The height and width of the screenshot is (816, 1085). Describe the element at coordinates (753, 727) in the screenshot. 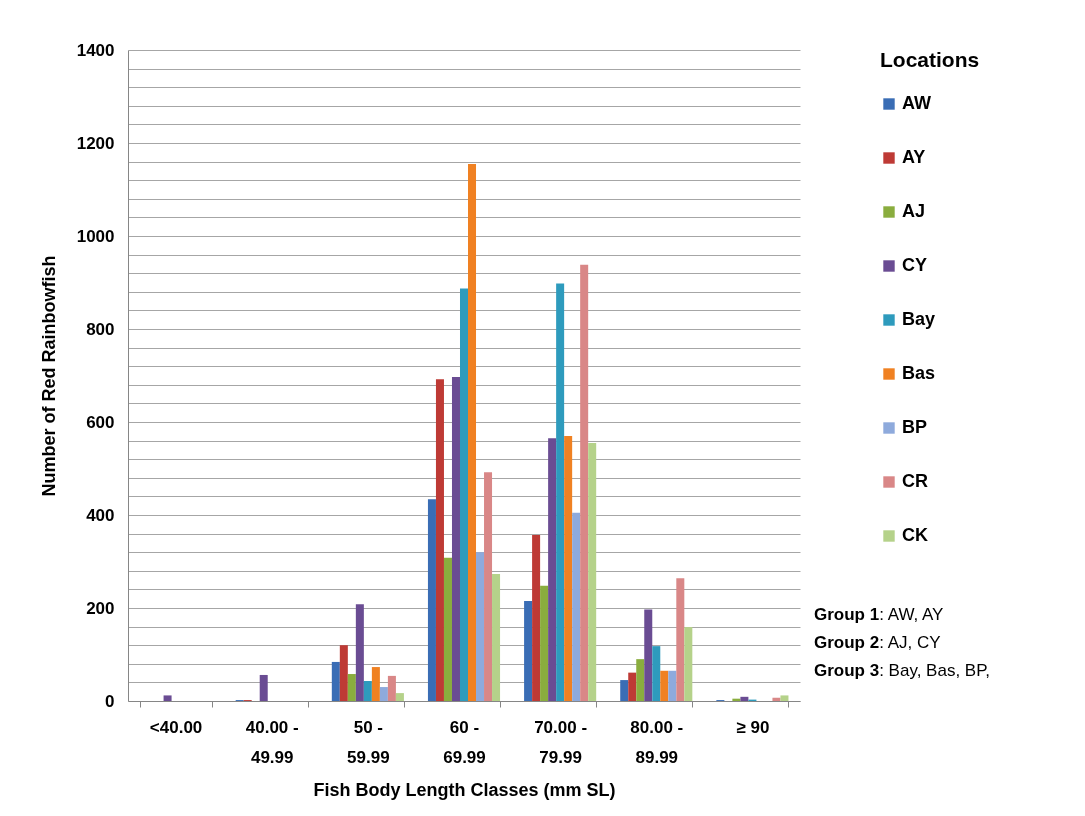

I see `x-tick-label: ≥ 90` at that location.